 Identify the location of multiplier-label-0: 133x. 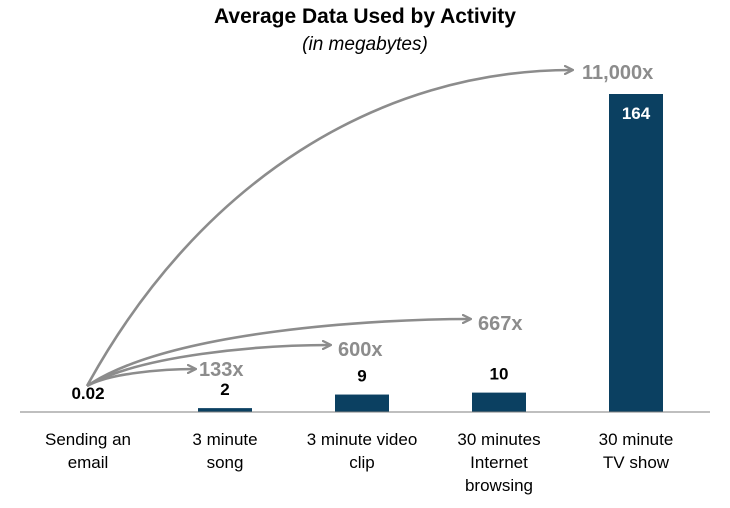
(221, 370).